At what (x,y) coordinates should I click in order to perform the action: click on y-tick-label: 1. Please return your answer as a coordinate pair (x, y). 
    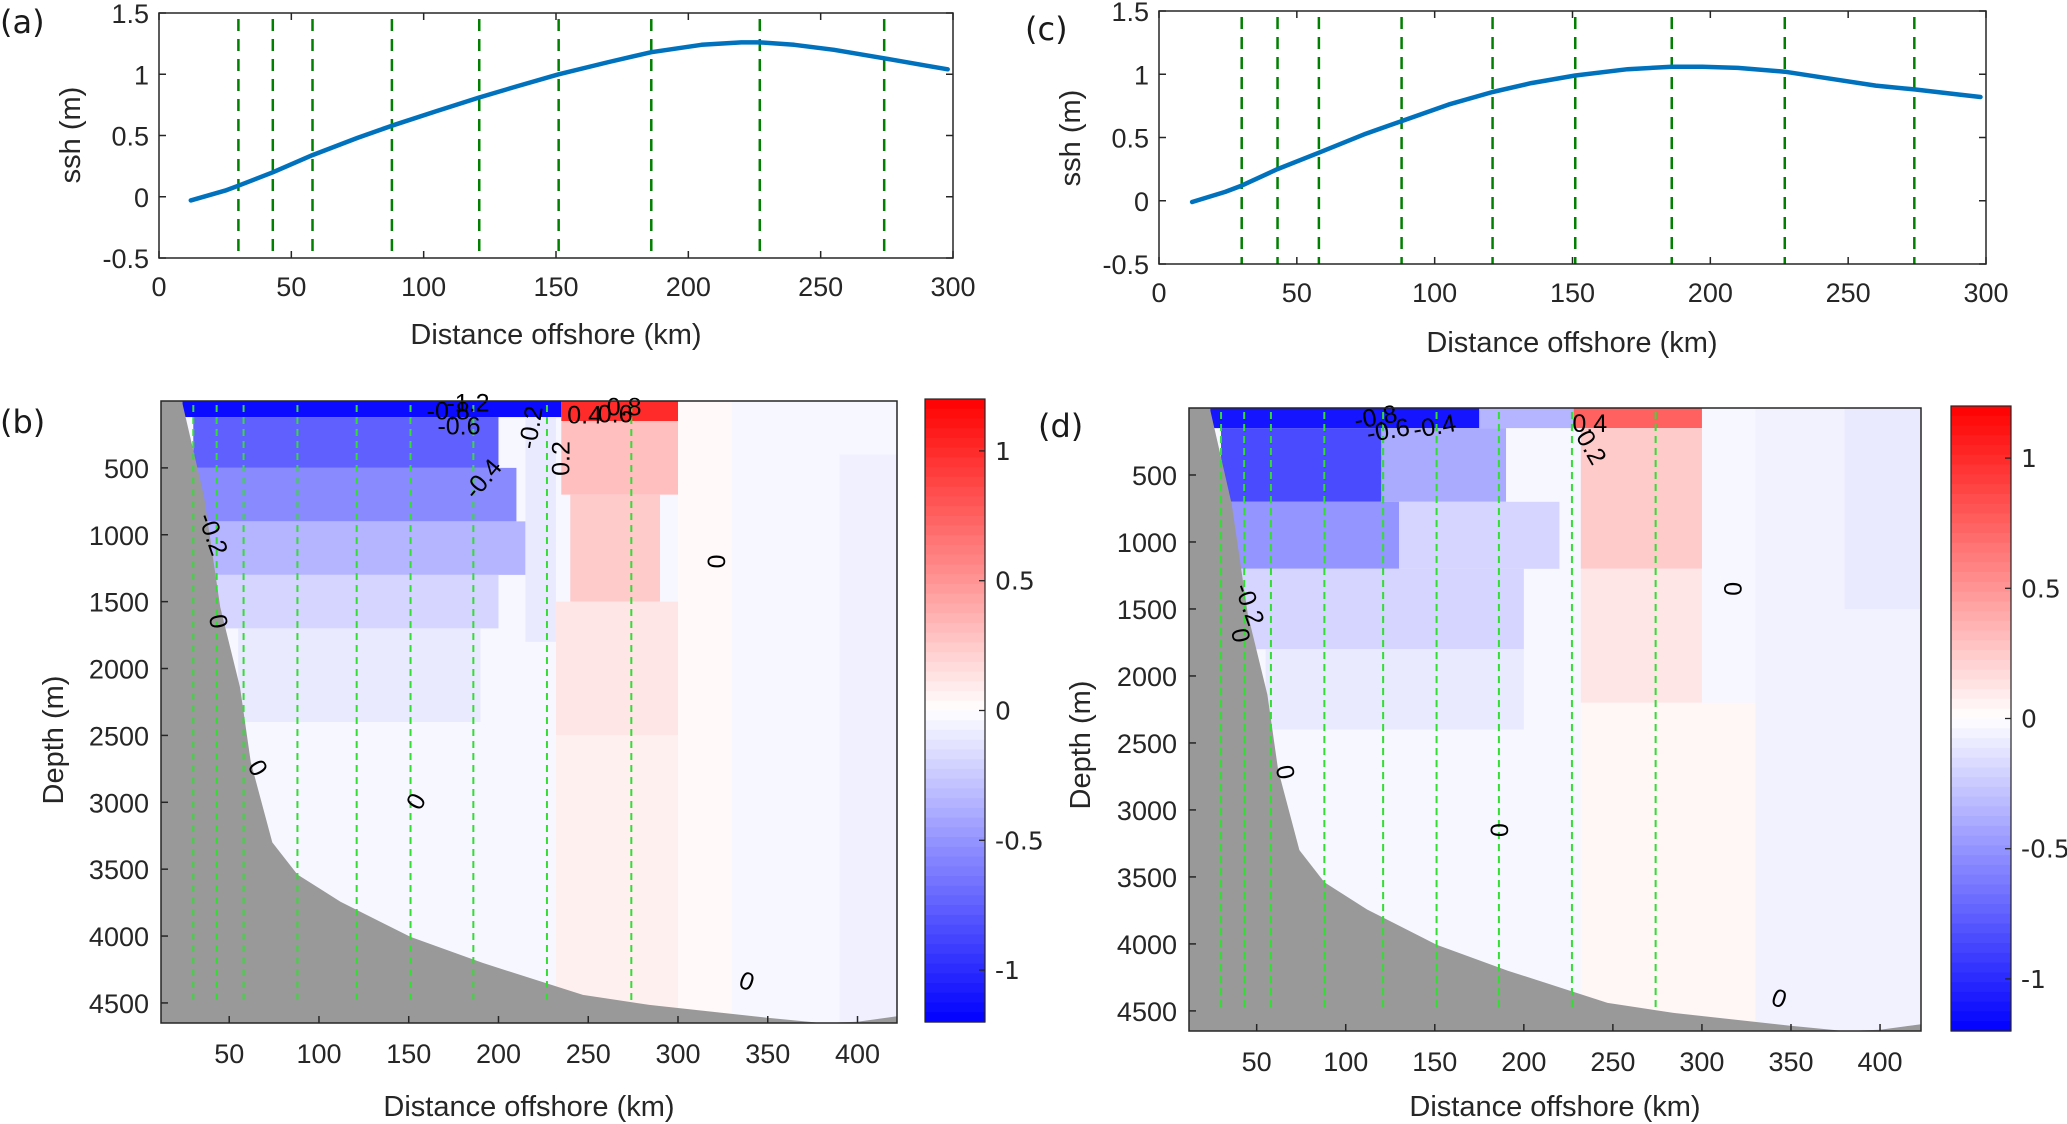
    Looking at the image, I should click on (141, 75).